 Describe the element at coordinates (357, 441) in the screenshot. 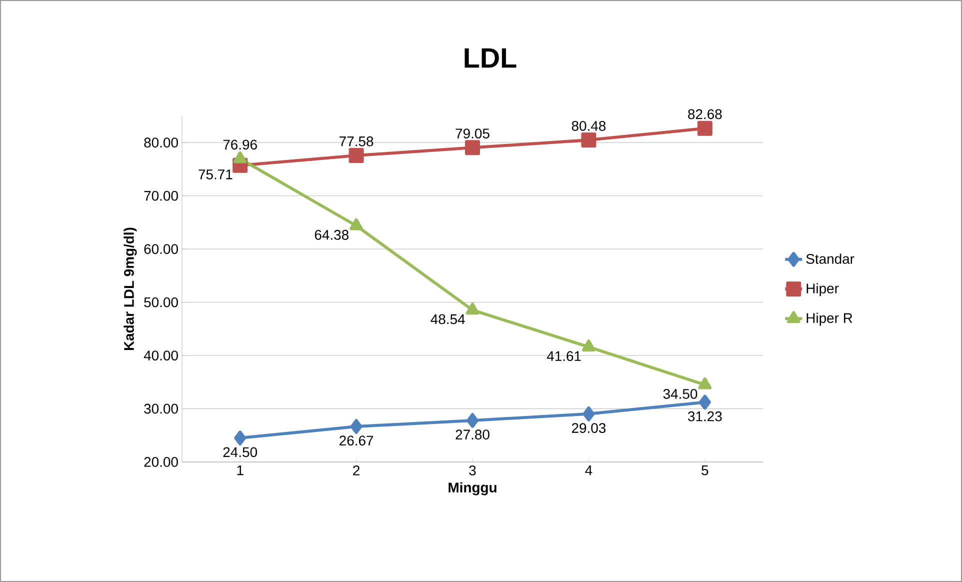

I see `data-label: 26.67` at that location.